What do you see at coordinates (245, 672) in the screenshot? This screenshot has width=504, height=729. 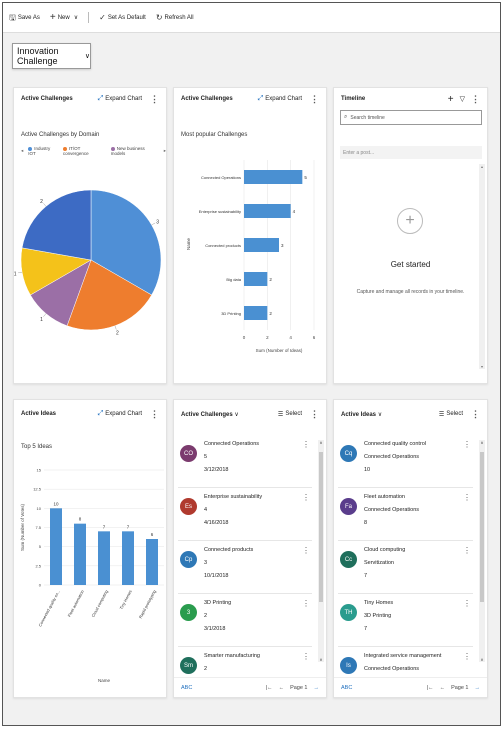 I see `list-item: Sm Smarter manufacturing 2 ⋮` at bounding box center [245, 672].